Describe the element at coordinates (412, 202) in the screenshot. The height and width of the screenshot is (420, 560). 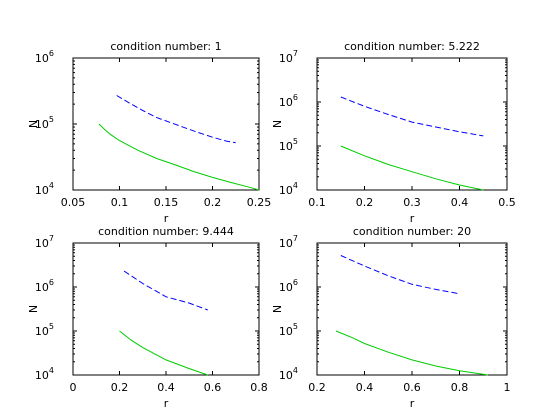
I see `x-tick-label: 0.3` at that location.